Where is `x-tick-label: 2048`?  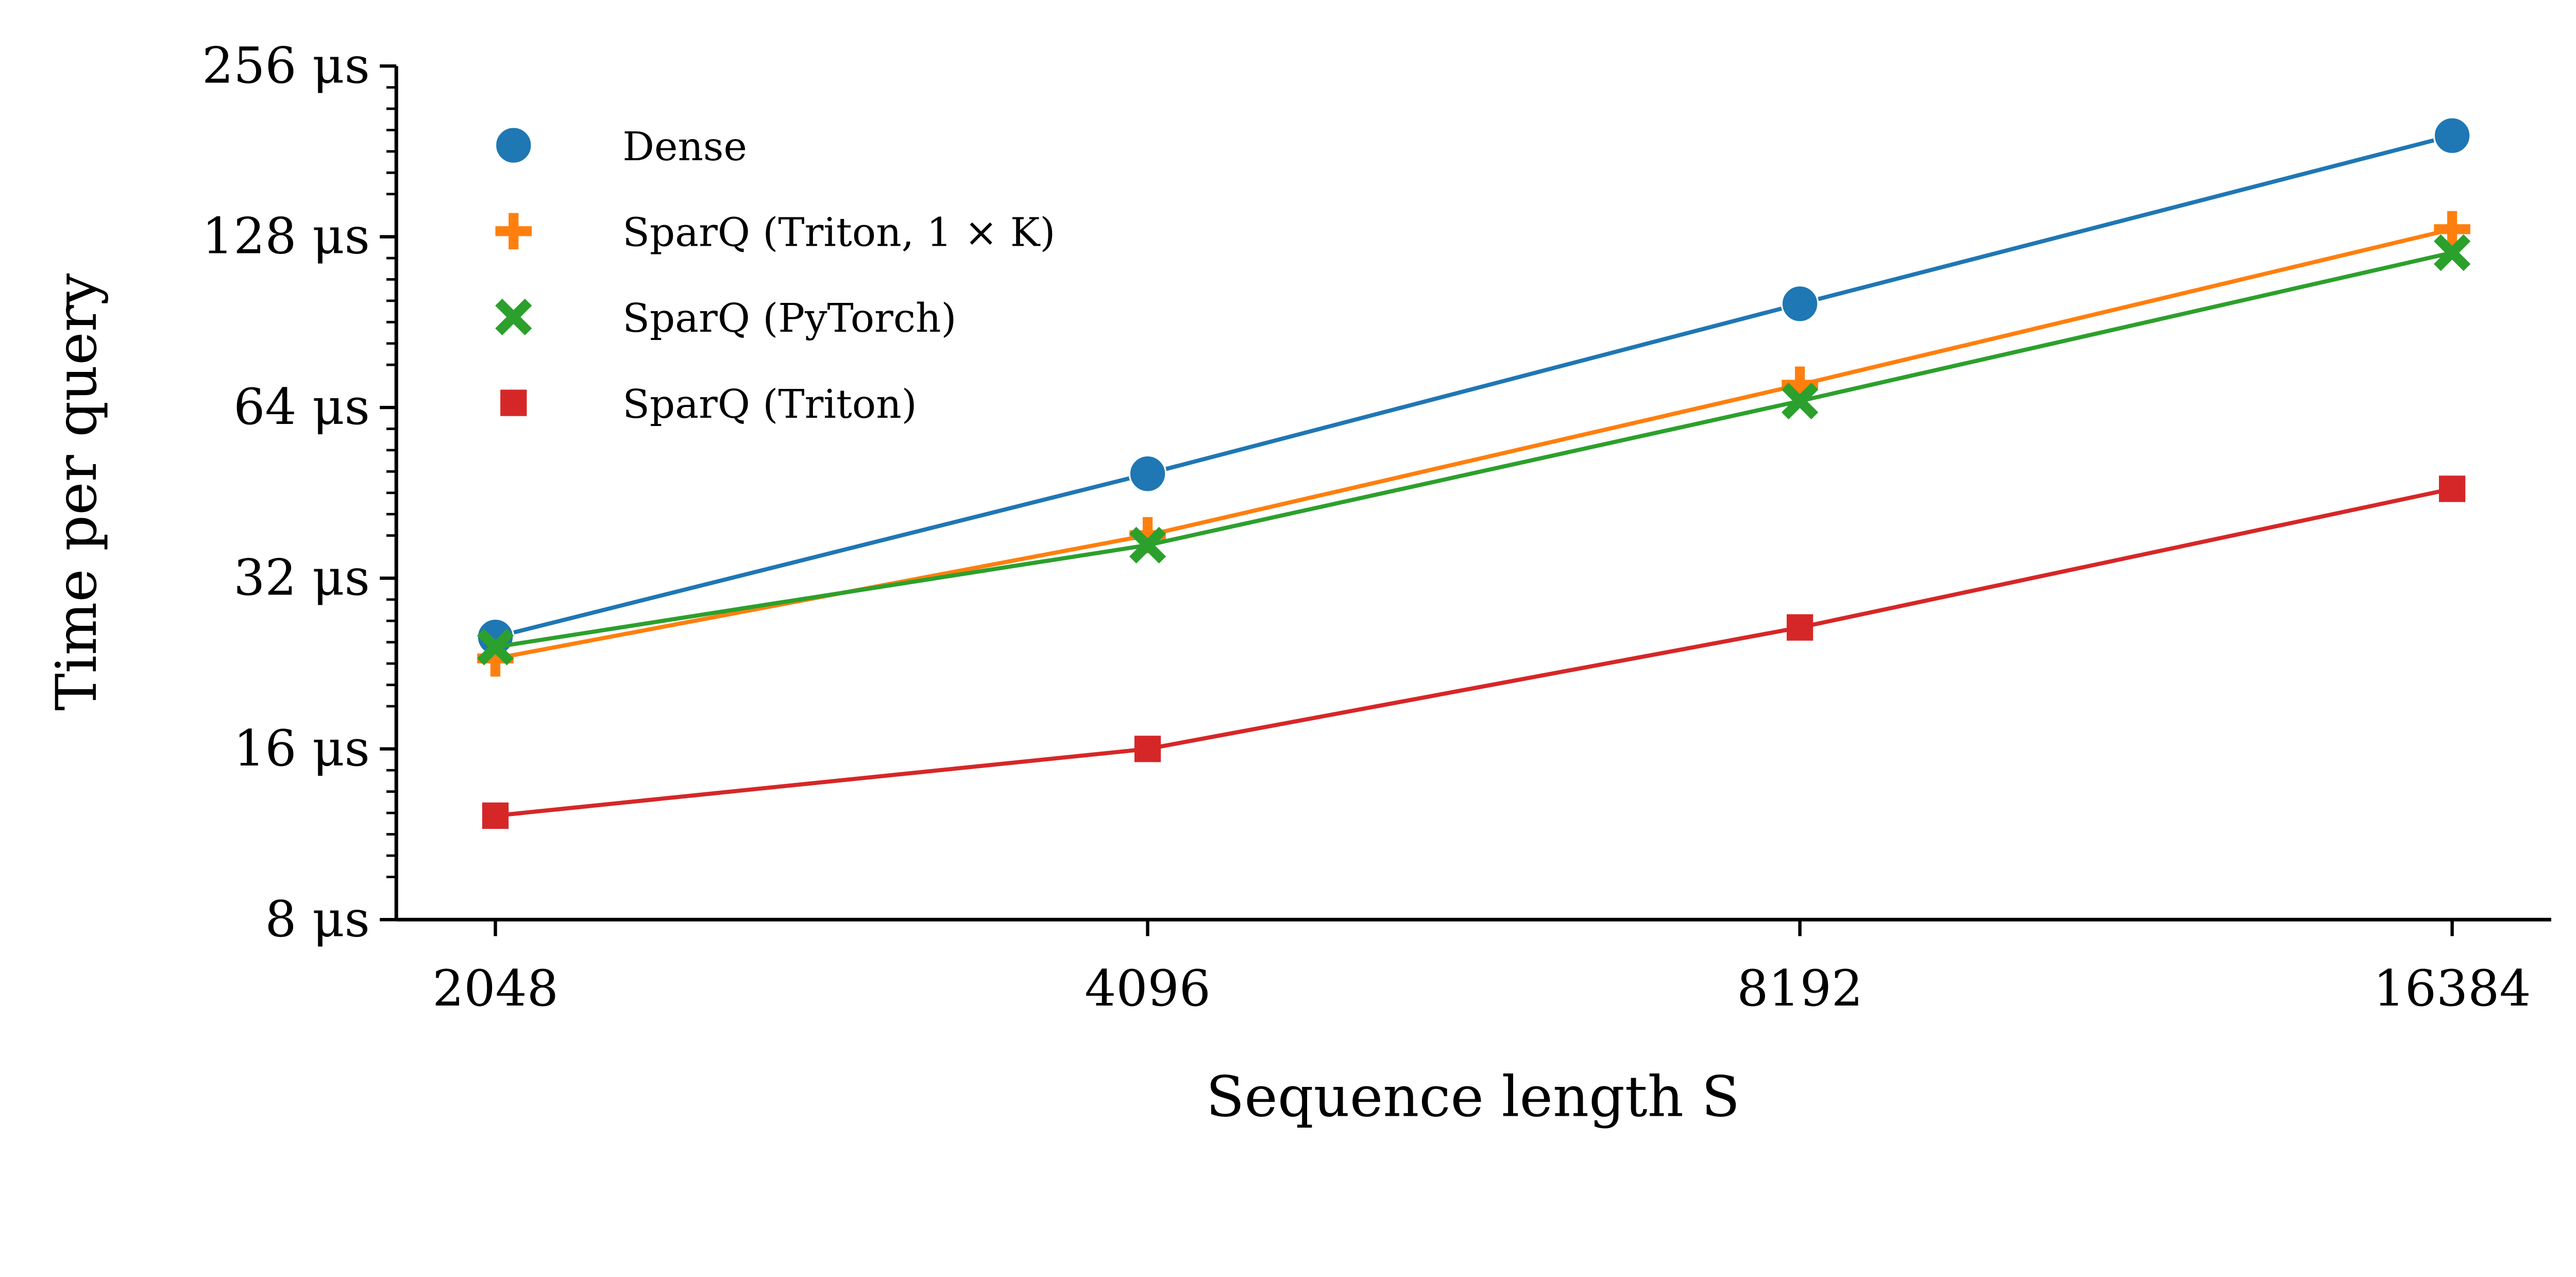 x-tick-label: 2048 is located at coordinates (495, 988).